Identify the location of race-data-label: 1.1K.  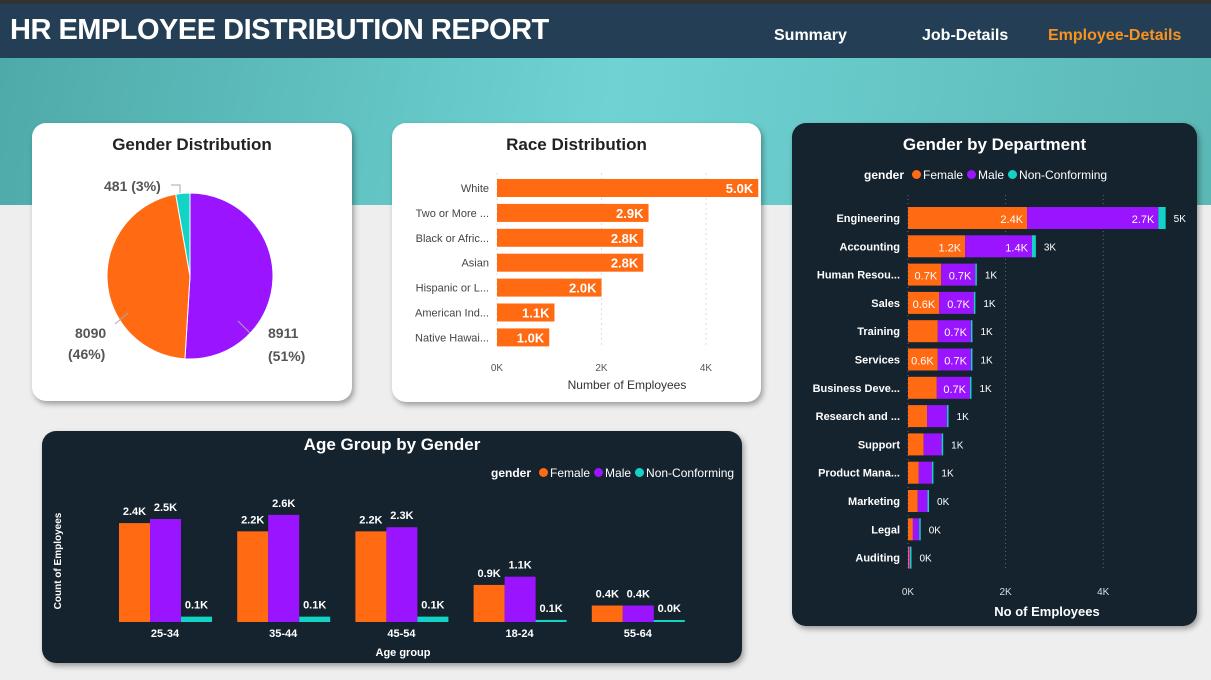
(536, 313).